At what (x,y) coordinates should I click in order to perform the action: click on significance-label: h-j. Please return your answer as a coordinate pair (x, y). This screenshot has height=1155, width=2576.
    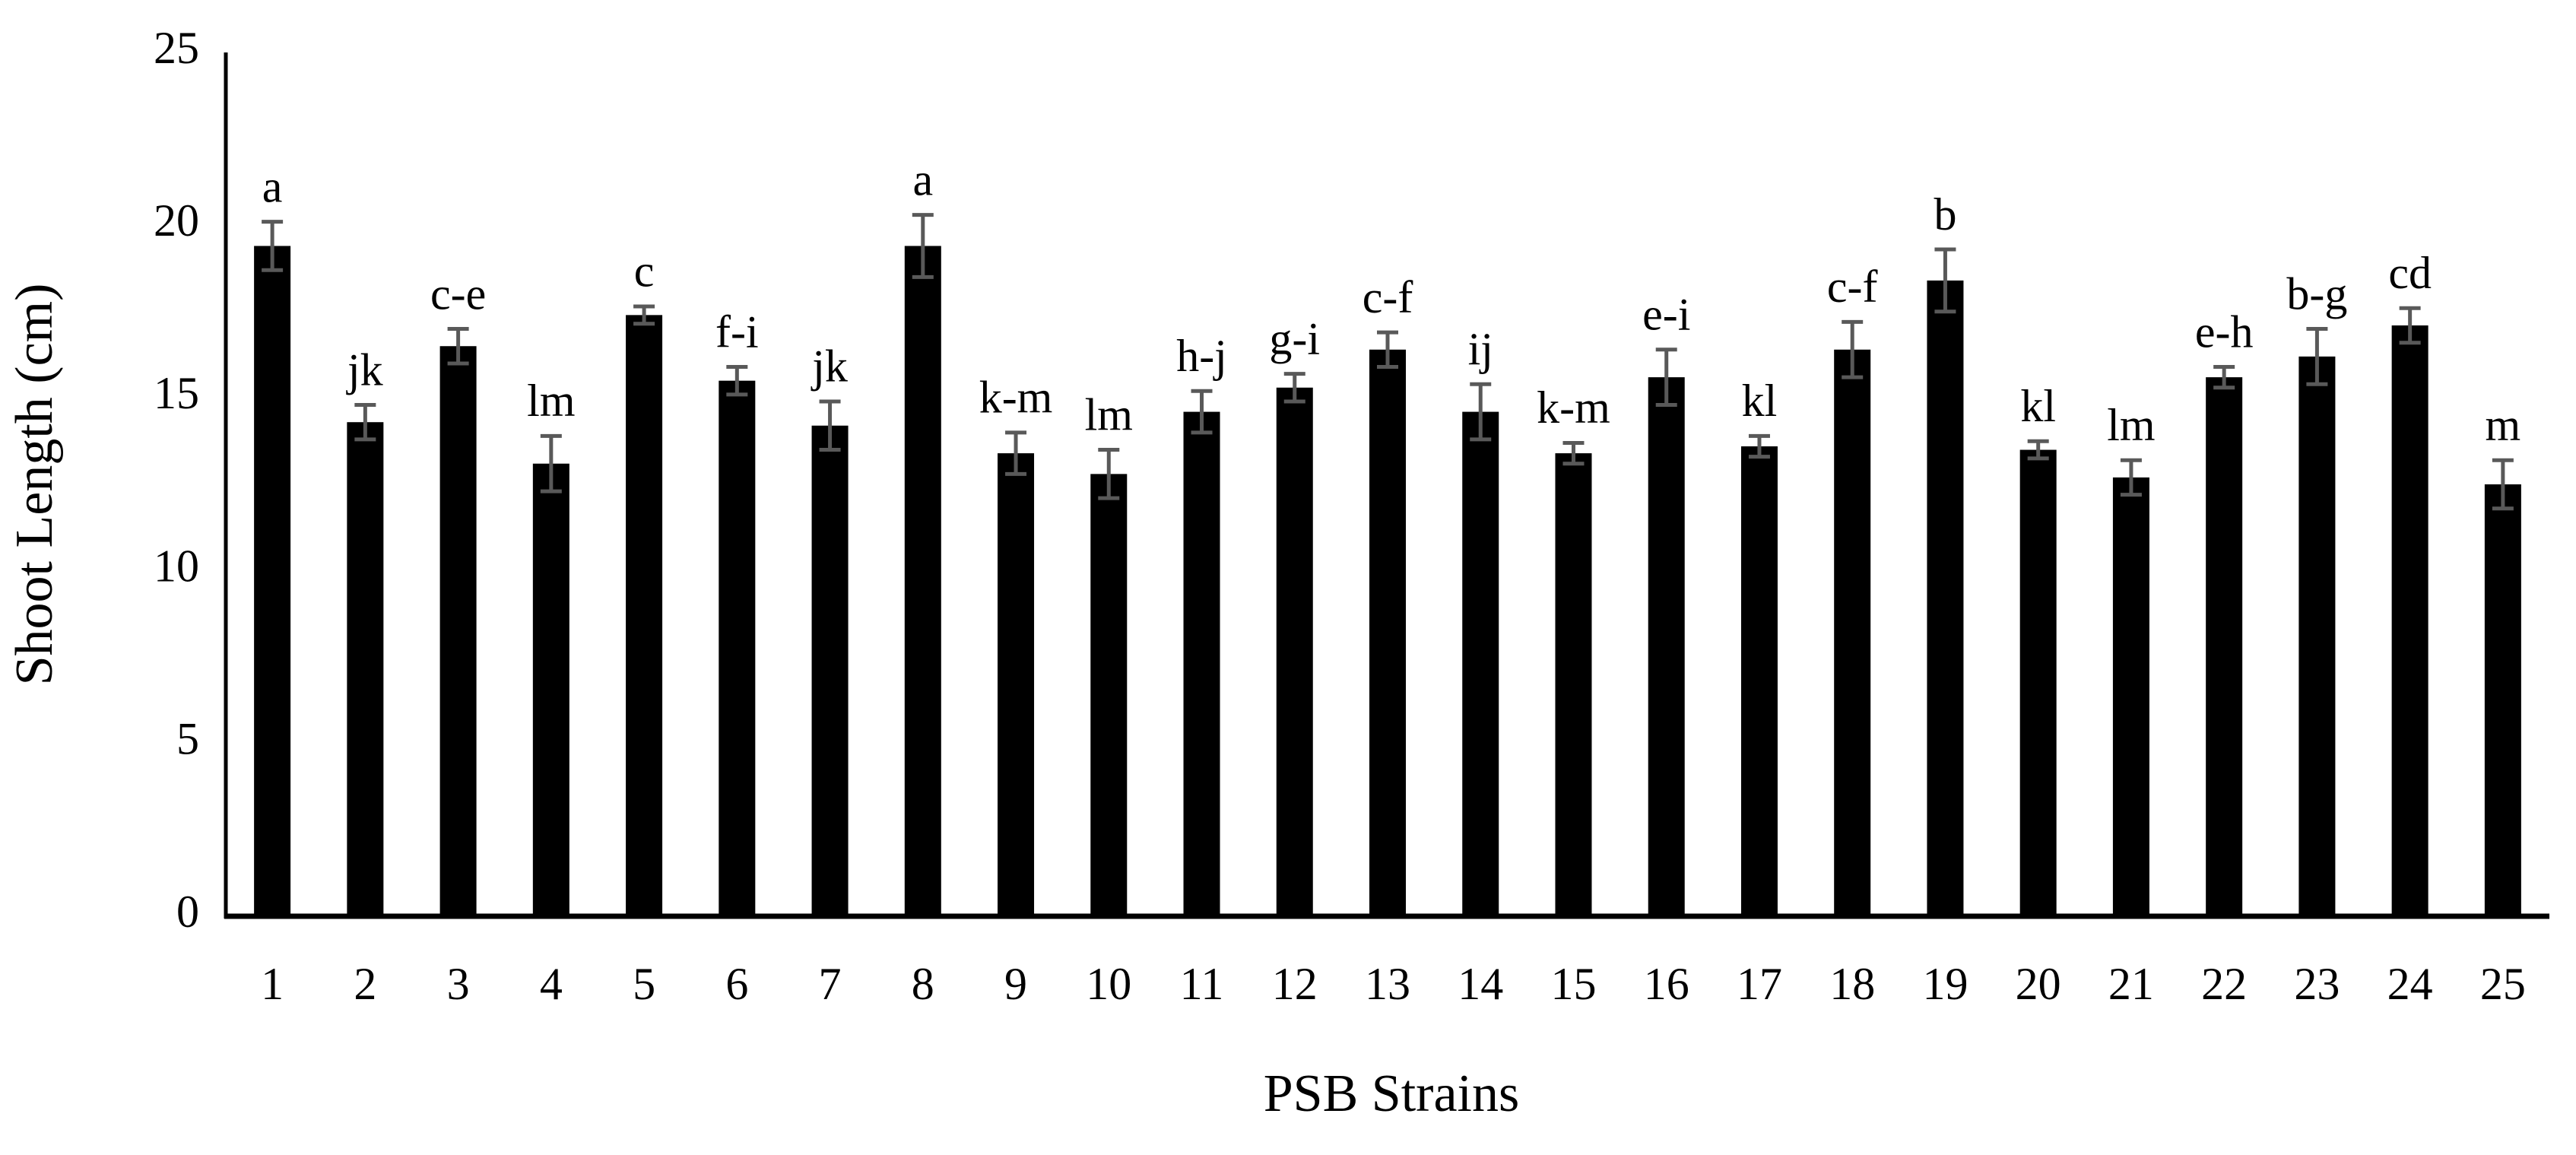
    Looking at the image, I should click on (1201, 356).